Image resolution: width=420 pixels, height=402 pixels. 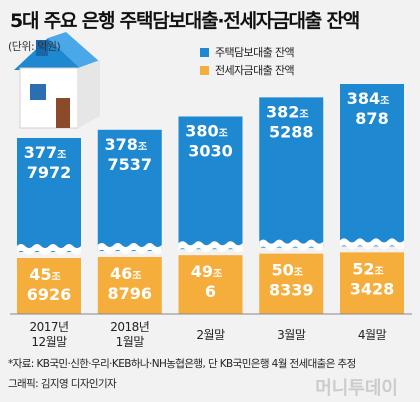 I want to click on mortgage-label-unit-3: 조, so click(x=303, y=114).